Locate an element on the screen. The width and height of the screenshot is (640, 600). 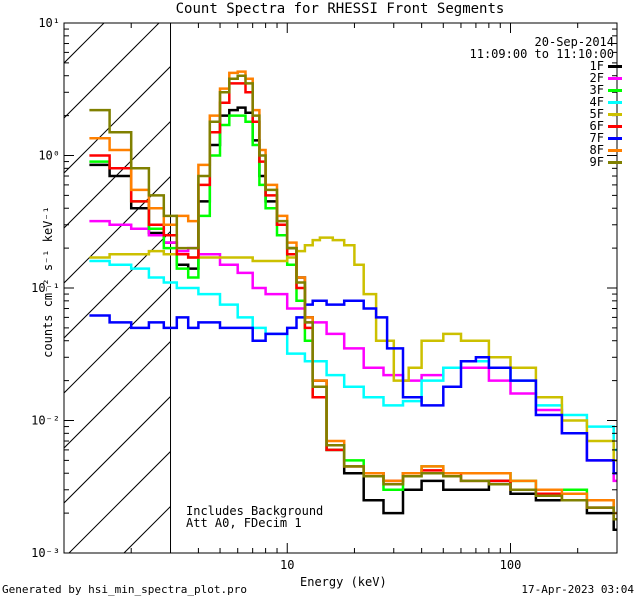
legend-entry-4F: 4F is located at coordinates (606, 102).